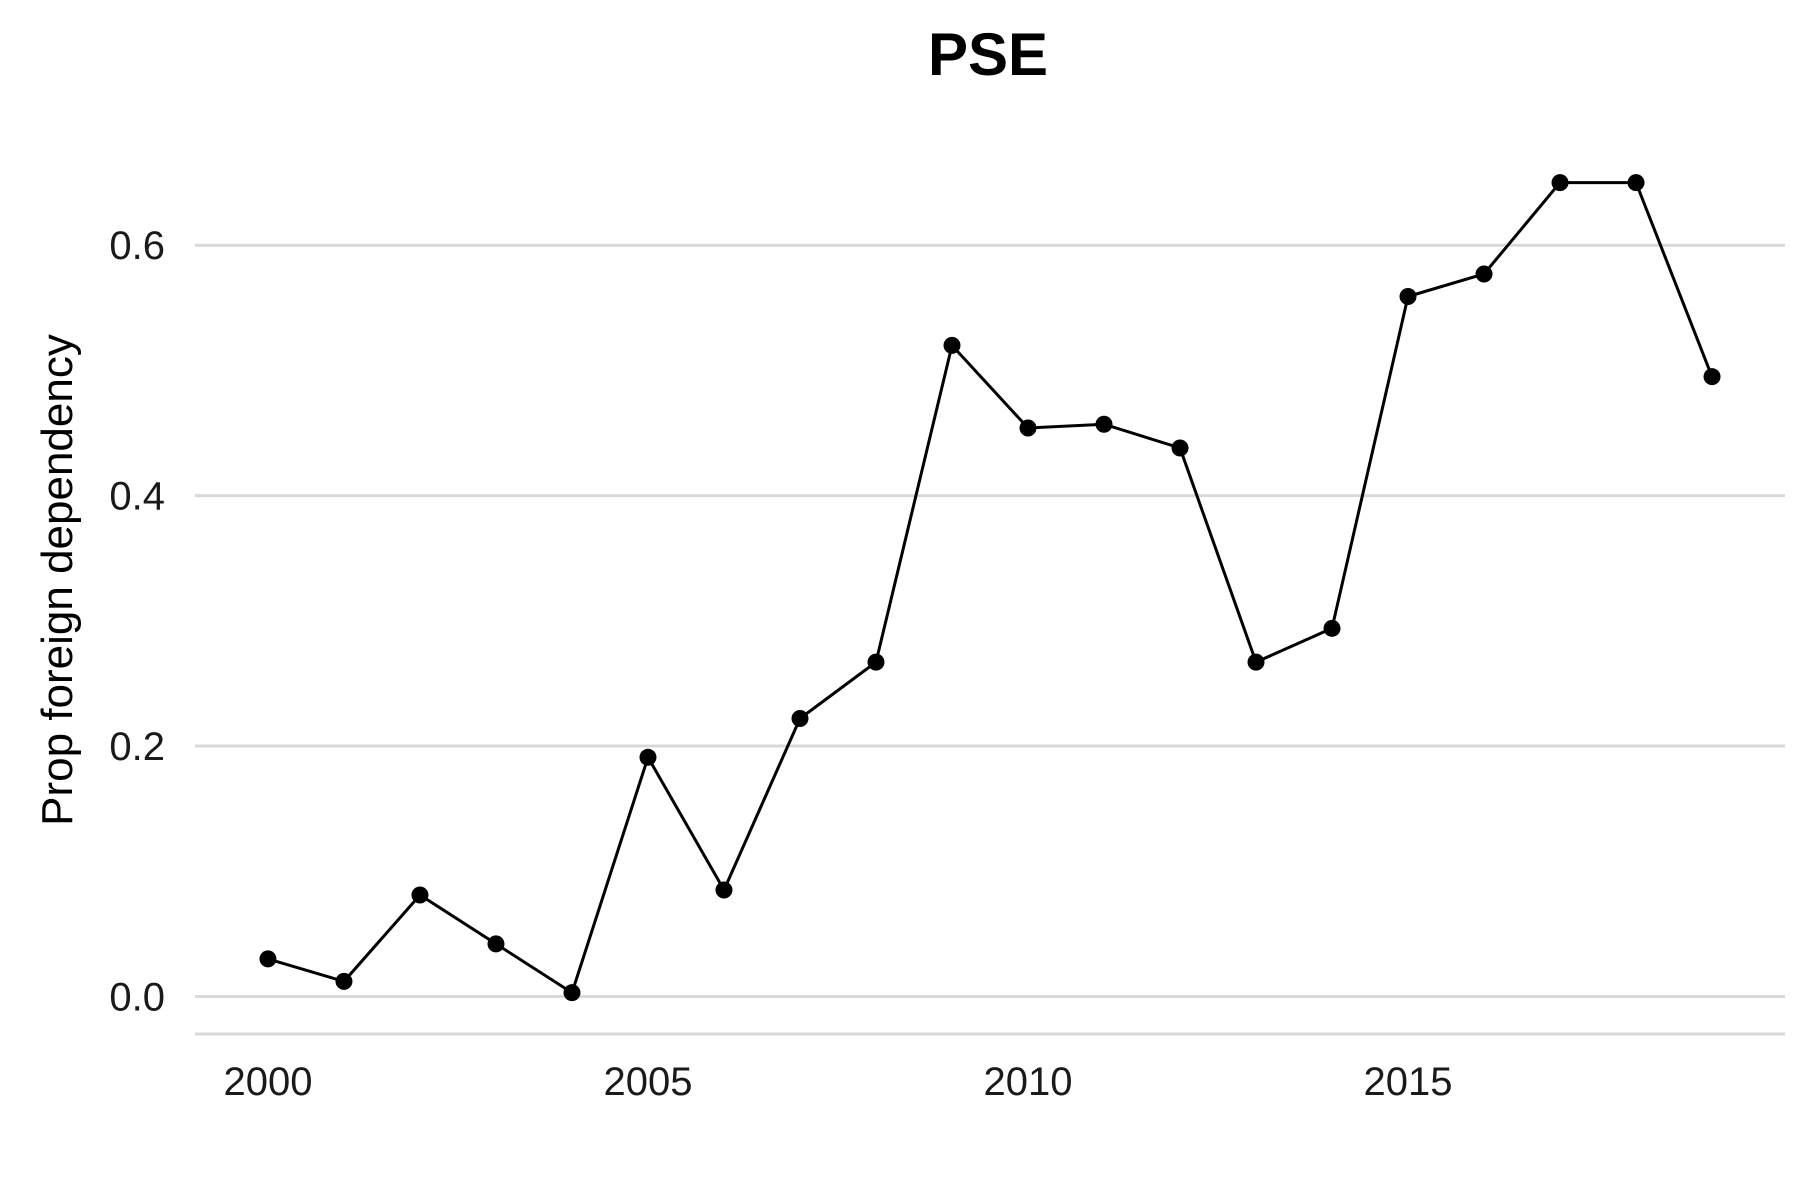 This screenshot has width=1800, height=1200. What do you see at coordinates (496, 944) in the screenshot?
I see `data-point-2003` at bounding box center [496, 944].